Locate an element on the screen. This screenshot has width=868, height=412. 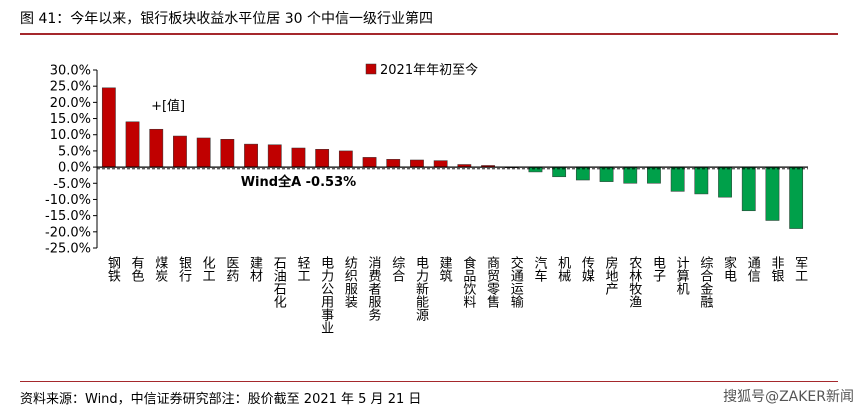
bar-通信 is located at coordinates (748, 189).